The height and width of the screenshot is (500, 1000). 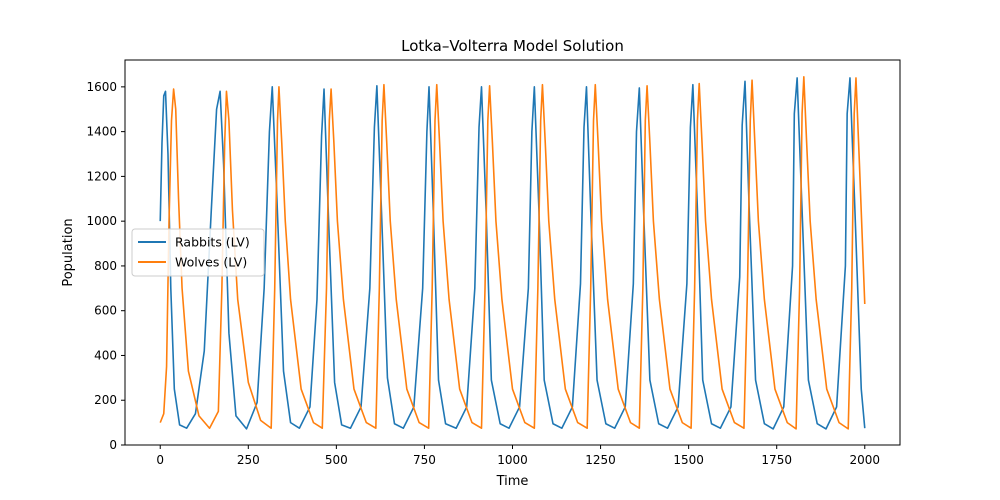 I want to click on x-tick-label: 1500, so click(x=688, y=460).